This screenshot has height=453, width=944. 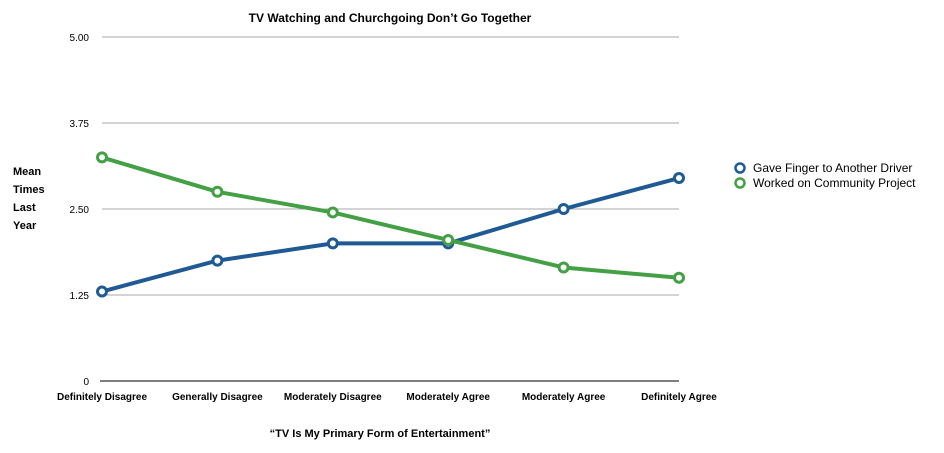 What do you see at coordinates (679, 397) in the screenshot?
I see `x-tick-label: Definitely Agree` at bounding box center [679, 397].